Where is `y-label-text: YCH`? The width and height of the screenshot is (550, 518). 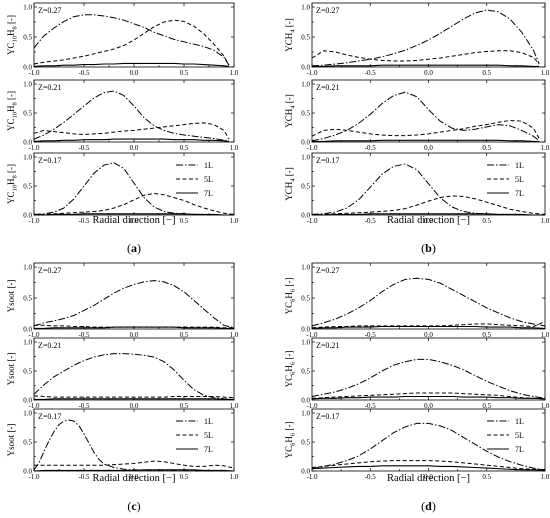
y-label-text: YCH is located at coordinates (289, 42).